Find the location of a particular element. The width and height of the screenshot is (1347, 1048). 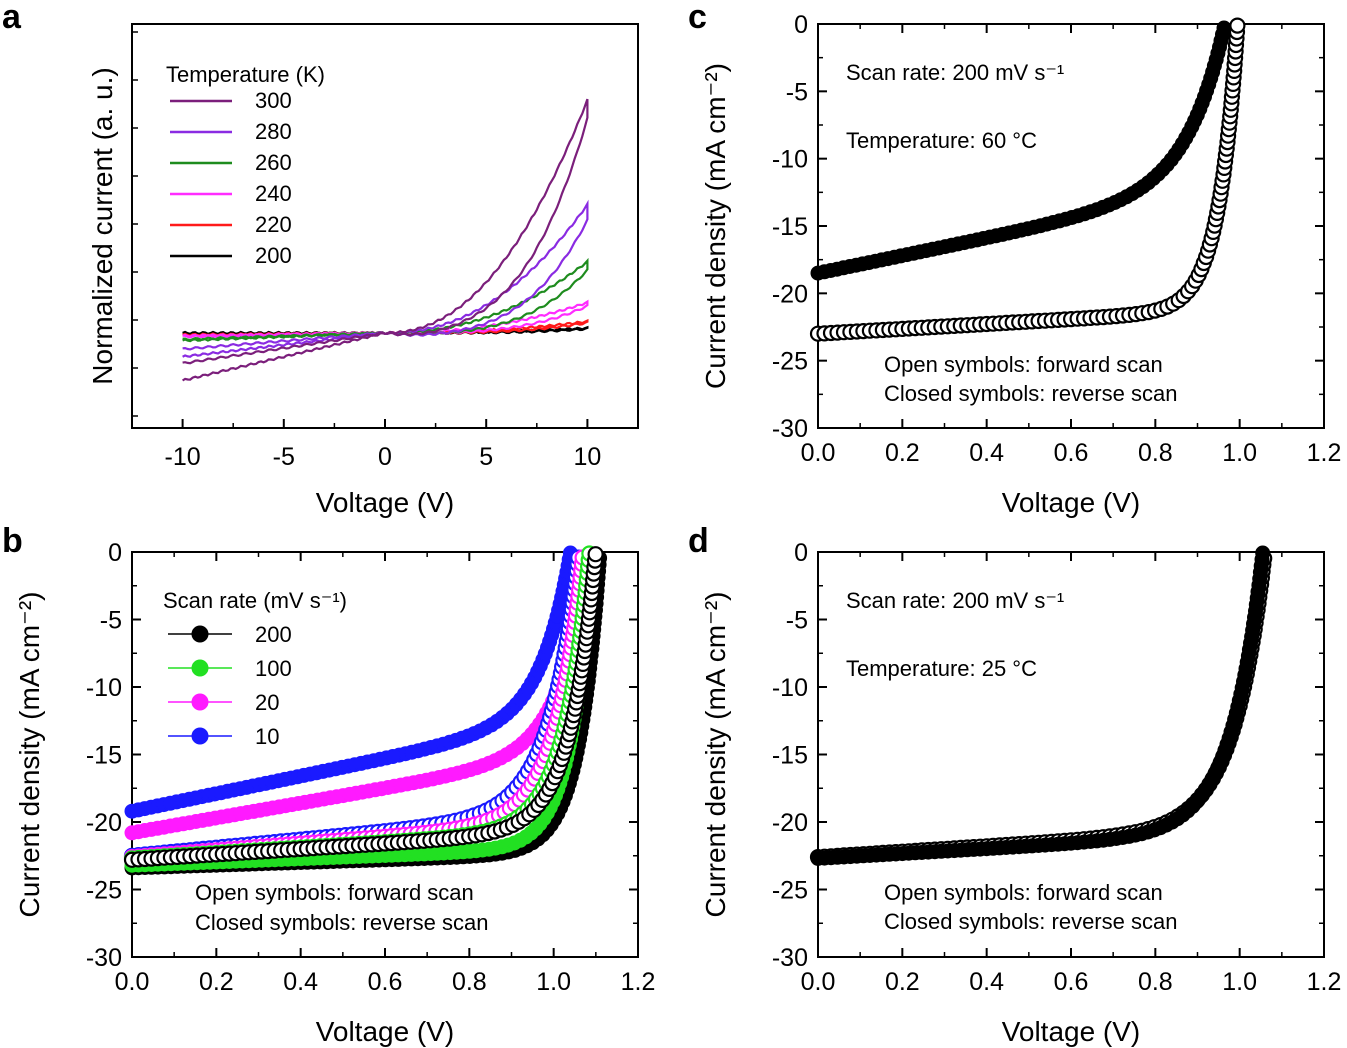

rev-d-point is located at coordinates (1263, 553).